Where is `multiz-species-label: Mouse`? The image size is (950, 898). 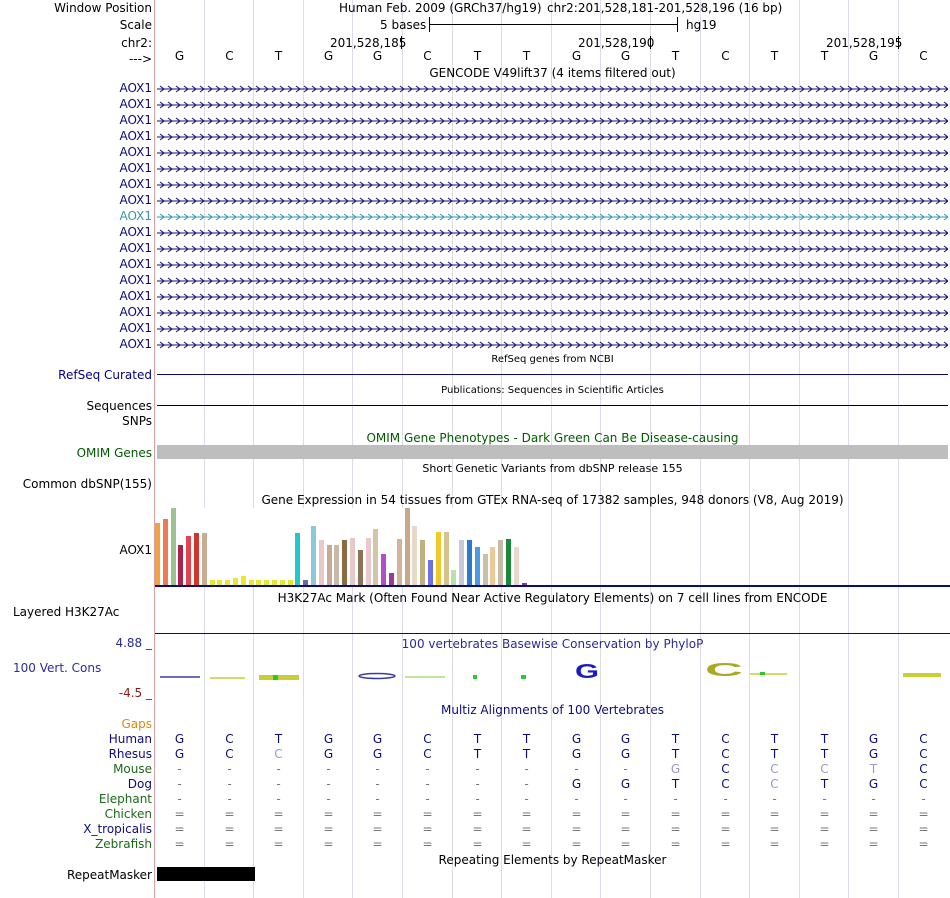 multiz-species-label: Mouse is located at coordinates (132, 769).